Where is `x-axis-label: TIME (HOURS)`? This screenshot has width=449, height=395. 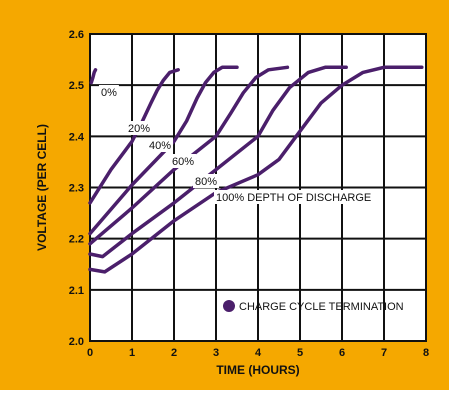
x-axis-label: TIME (HOURS) is located at coordinates (257, 370).